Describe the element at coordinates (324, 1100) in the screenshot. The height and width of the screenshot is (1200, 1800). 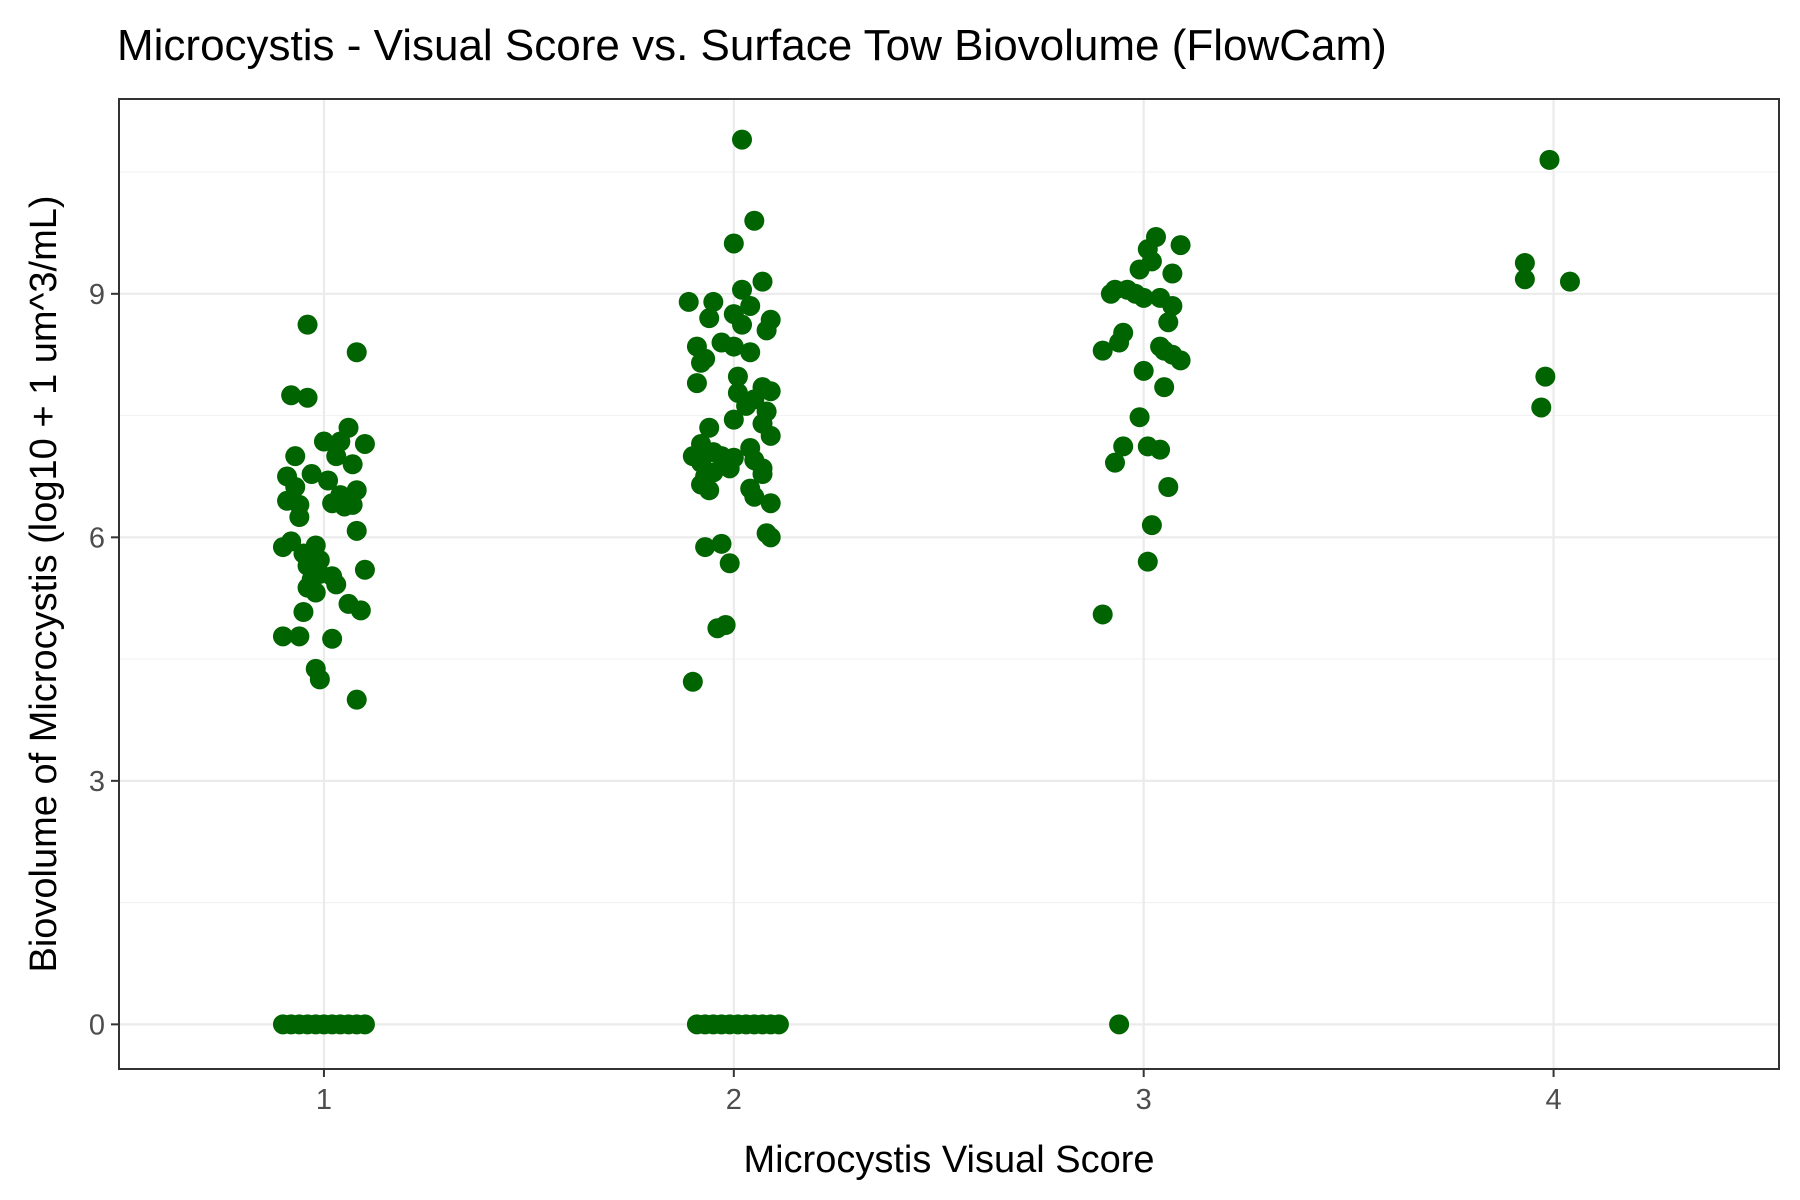
I see `x-tick-label: 1` at that location.